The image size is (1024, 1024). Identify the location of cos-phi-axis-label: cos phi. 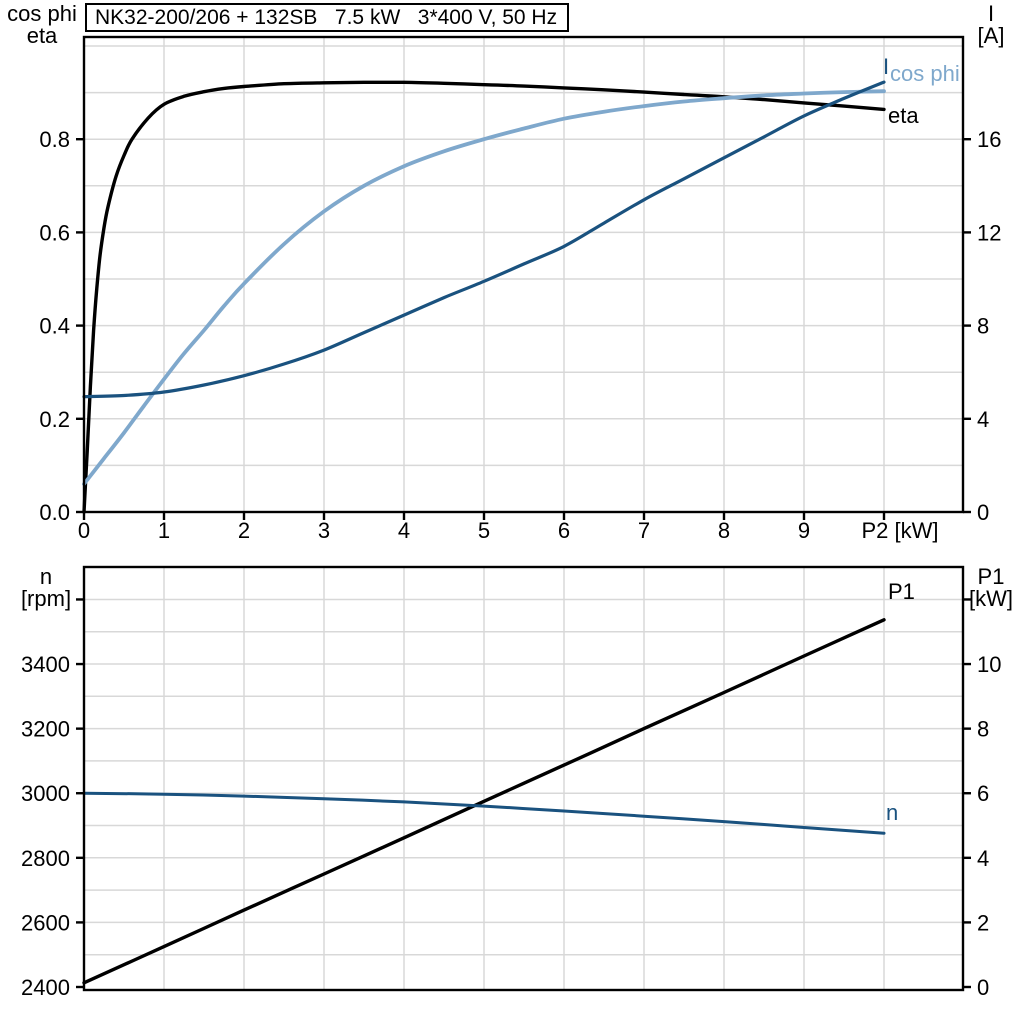
(42, 13).